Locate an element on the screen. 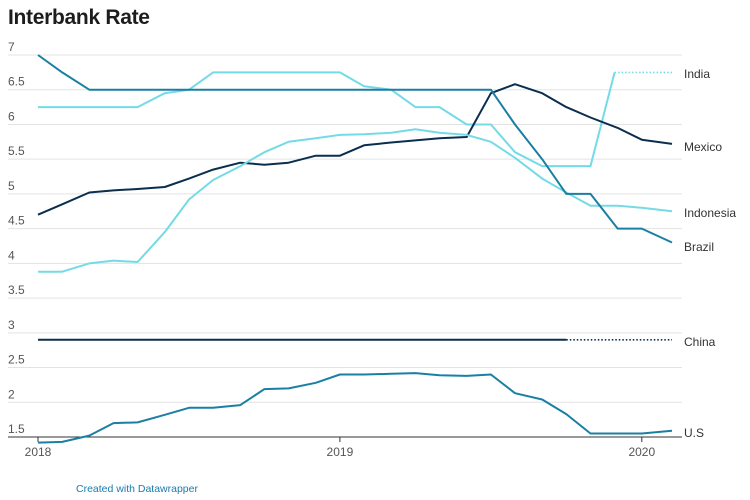  y-tick-label: 4 is located at coordinates (11, 255).